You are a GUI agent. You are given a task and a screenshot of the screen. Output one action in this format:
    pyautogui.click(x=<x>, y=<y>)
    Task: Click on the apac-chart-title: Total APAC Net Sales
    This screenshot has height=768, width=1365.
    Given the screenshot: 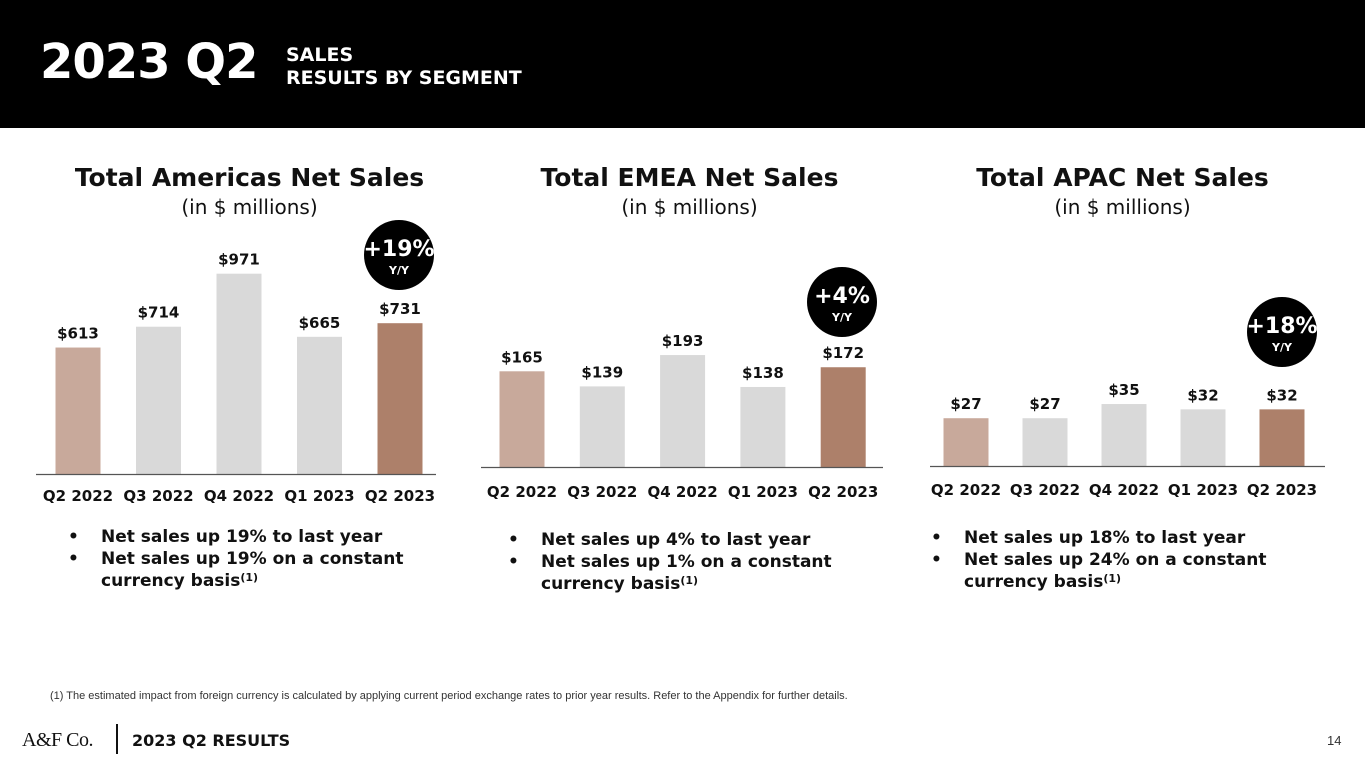 What is the action you would take?
    pyautogui.click(x=1122, y=177)
    